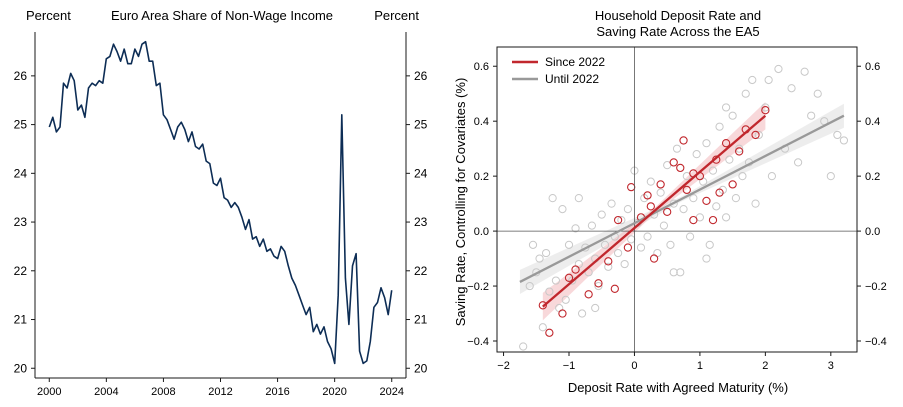 The image size is (903, 407). I want to click on fit-line-until-2022, so click(682, 198).